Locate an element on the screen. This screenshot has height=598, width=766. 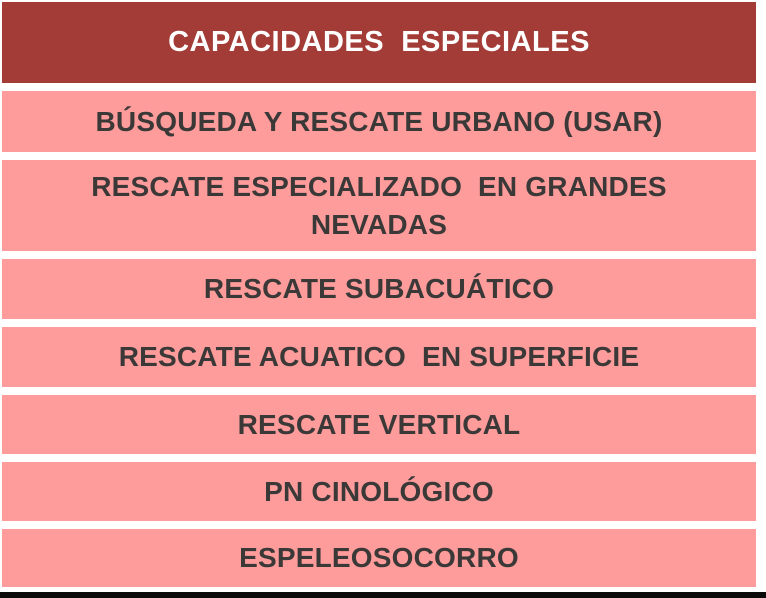
row-label: RESCATE SUBACUÁTICO is located at coordinates (379, 288).